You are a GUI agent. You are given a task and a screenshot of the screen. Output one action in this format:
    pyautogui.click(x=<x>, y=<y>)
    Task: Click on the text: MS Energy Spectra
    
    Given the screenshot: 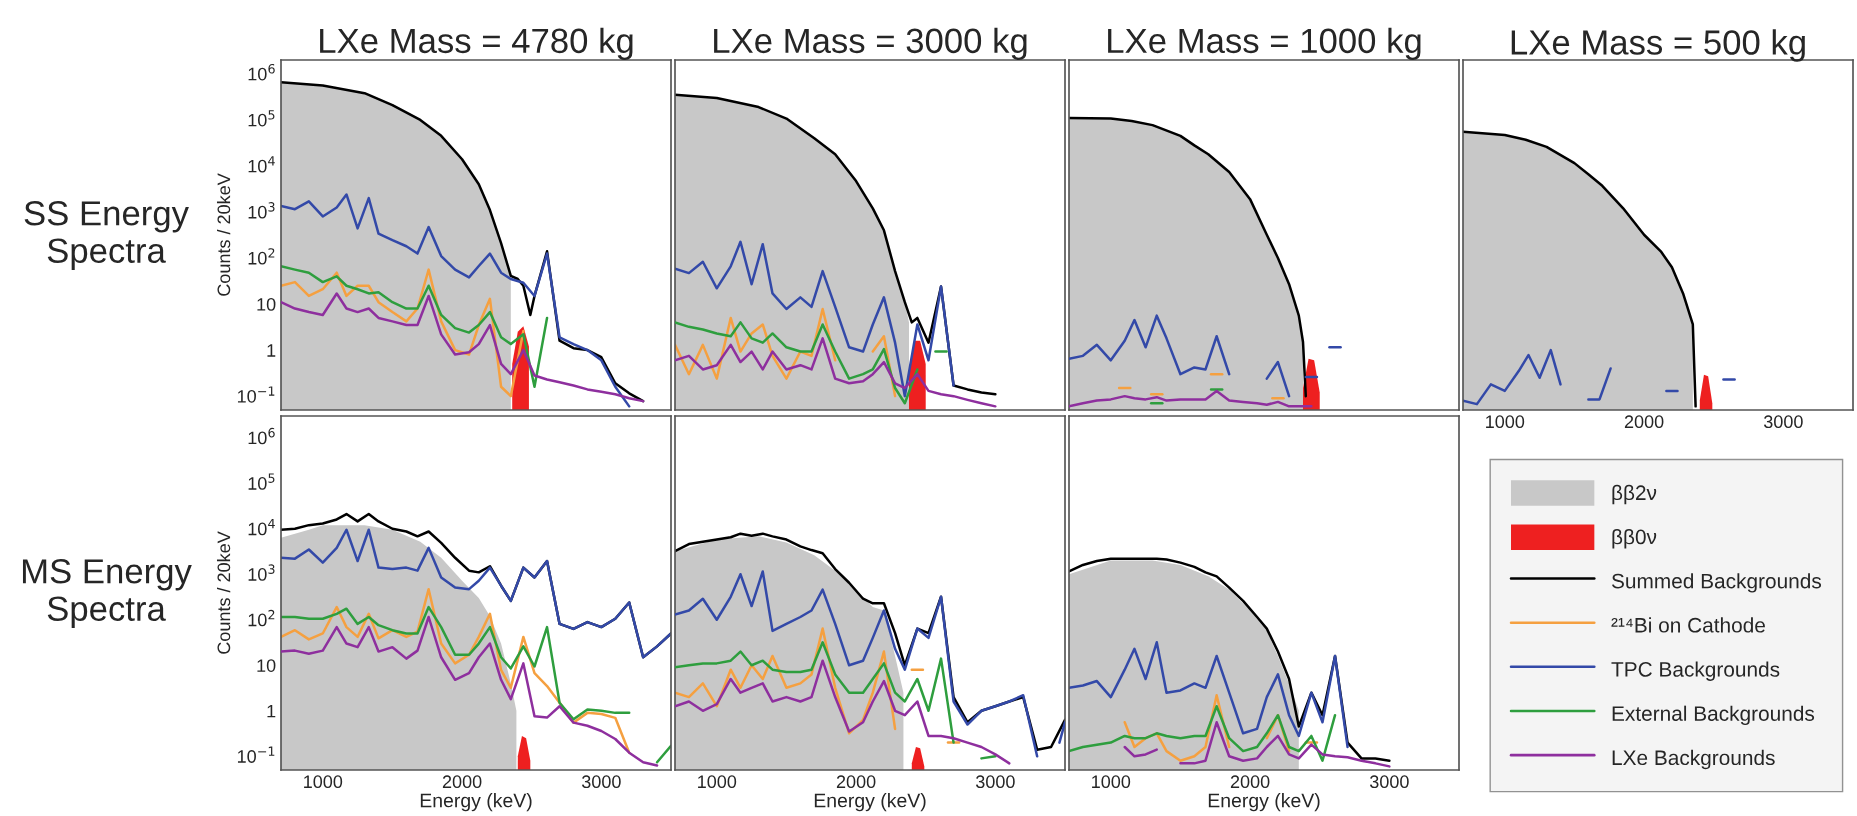 What is the action you would take?
    pyautogui.click(x=107, y=593)
    